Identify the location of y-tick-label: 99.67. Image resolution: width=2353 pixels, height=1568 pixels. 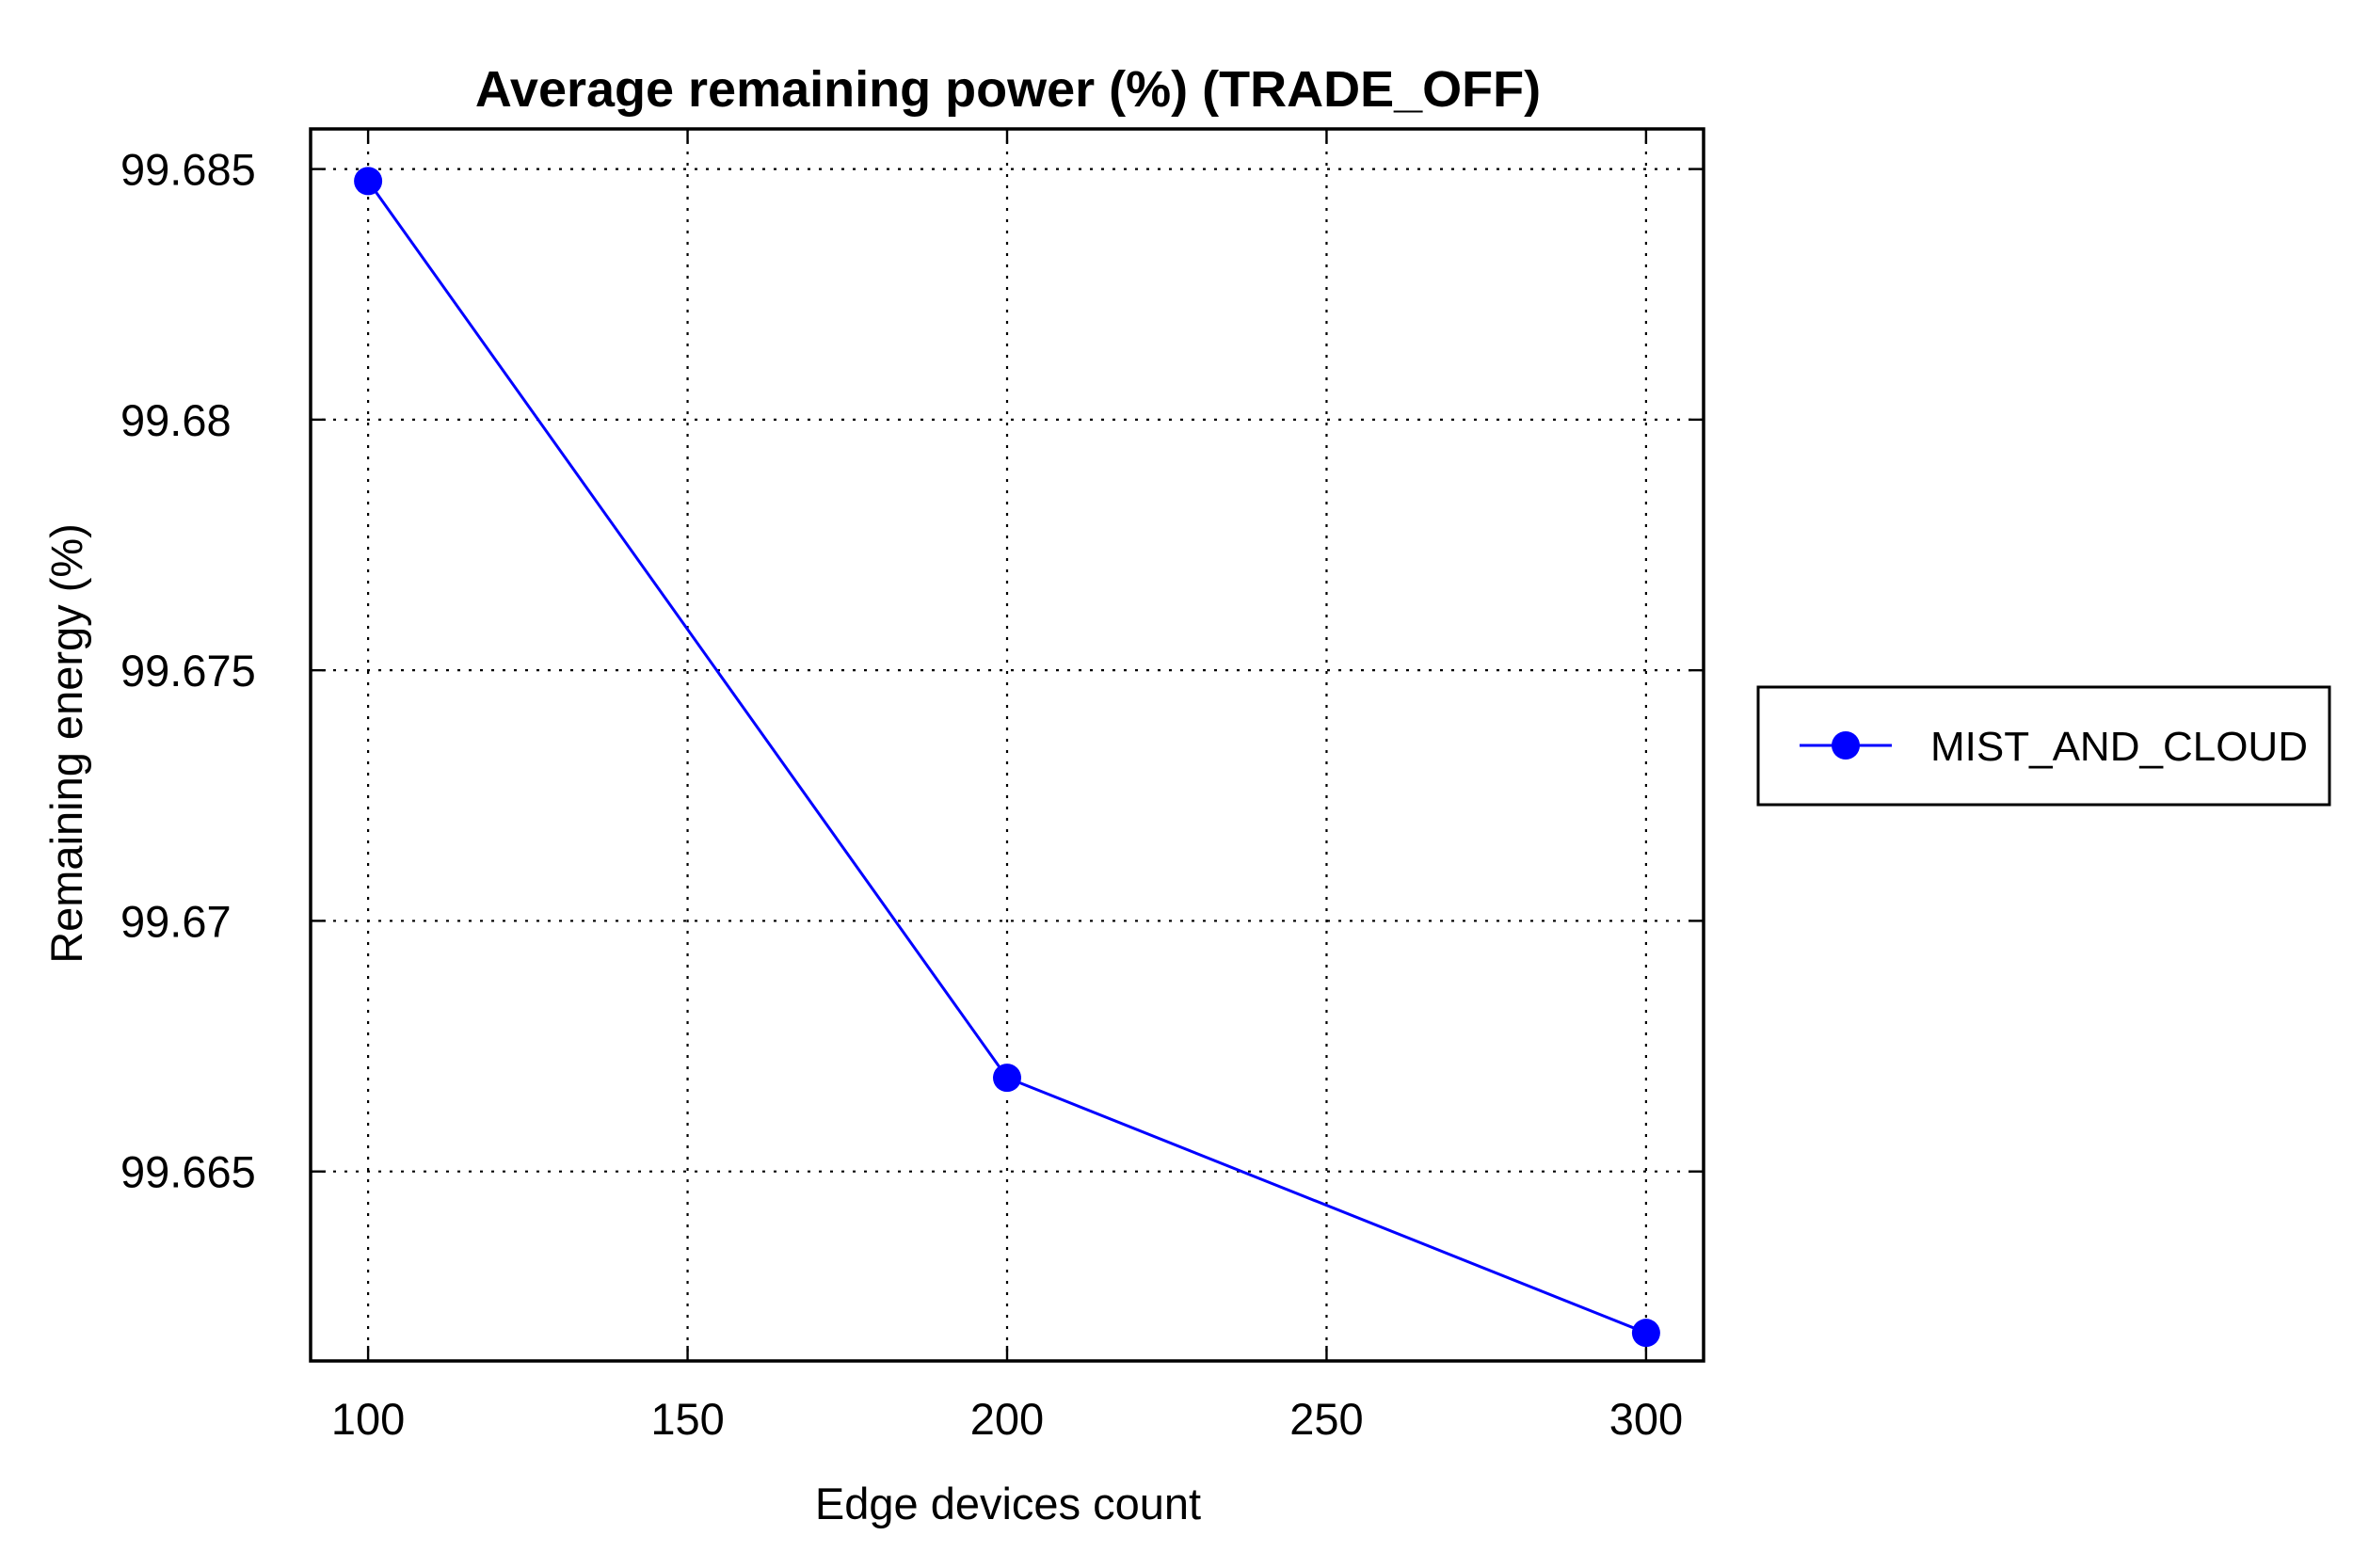
(176, 921).